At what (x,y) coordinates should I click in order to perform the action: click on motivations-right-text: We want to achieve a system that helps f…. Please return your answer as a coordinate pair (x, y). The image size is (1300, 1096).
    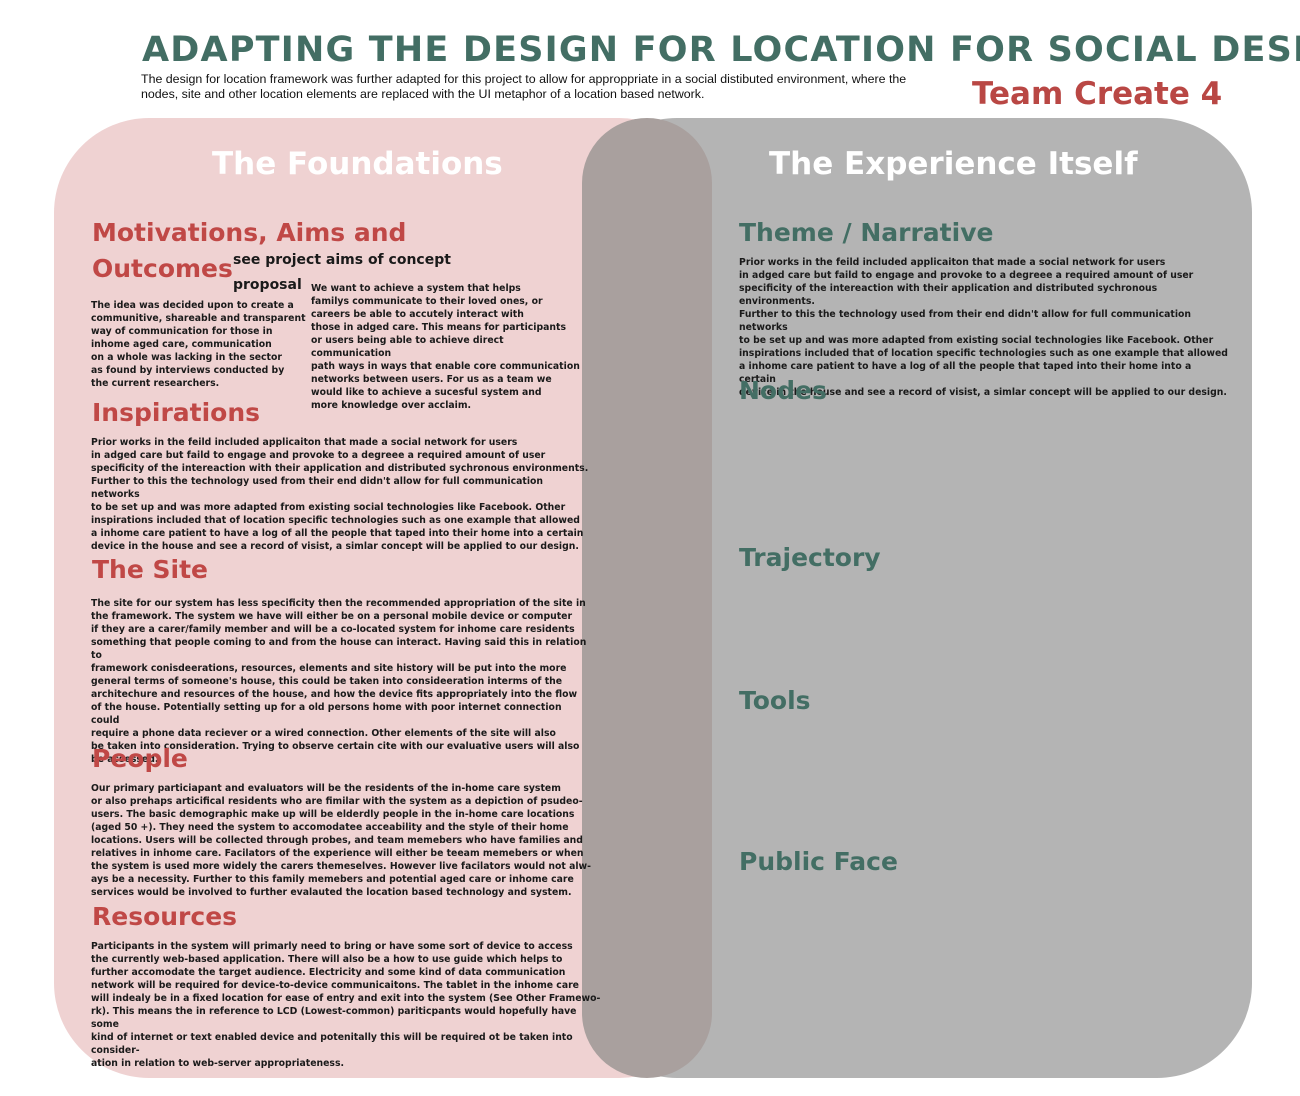
    Looking at the image, I should click on (445, 347).